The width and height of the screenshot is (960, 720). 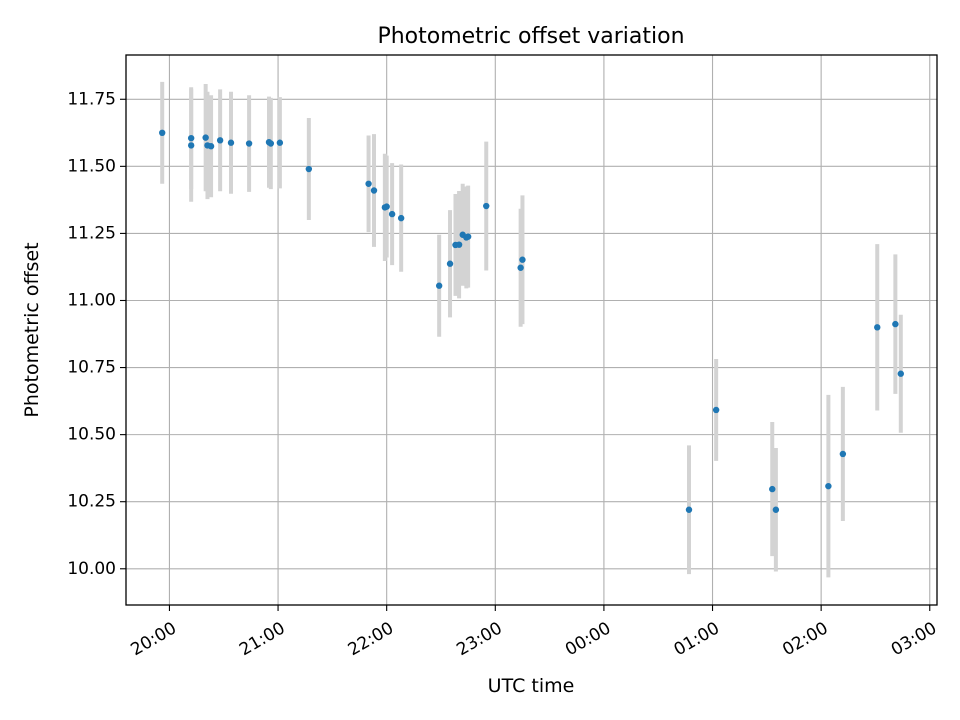 I want to click on y-tick-label: 11.00, so click(x=91, y=300).